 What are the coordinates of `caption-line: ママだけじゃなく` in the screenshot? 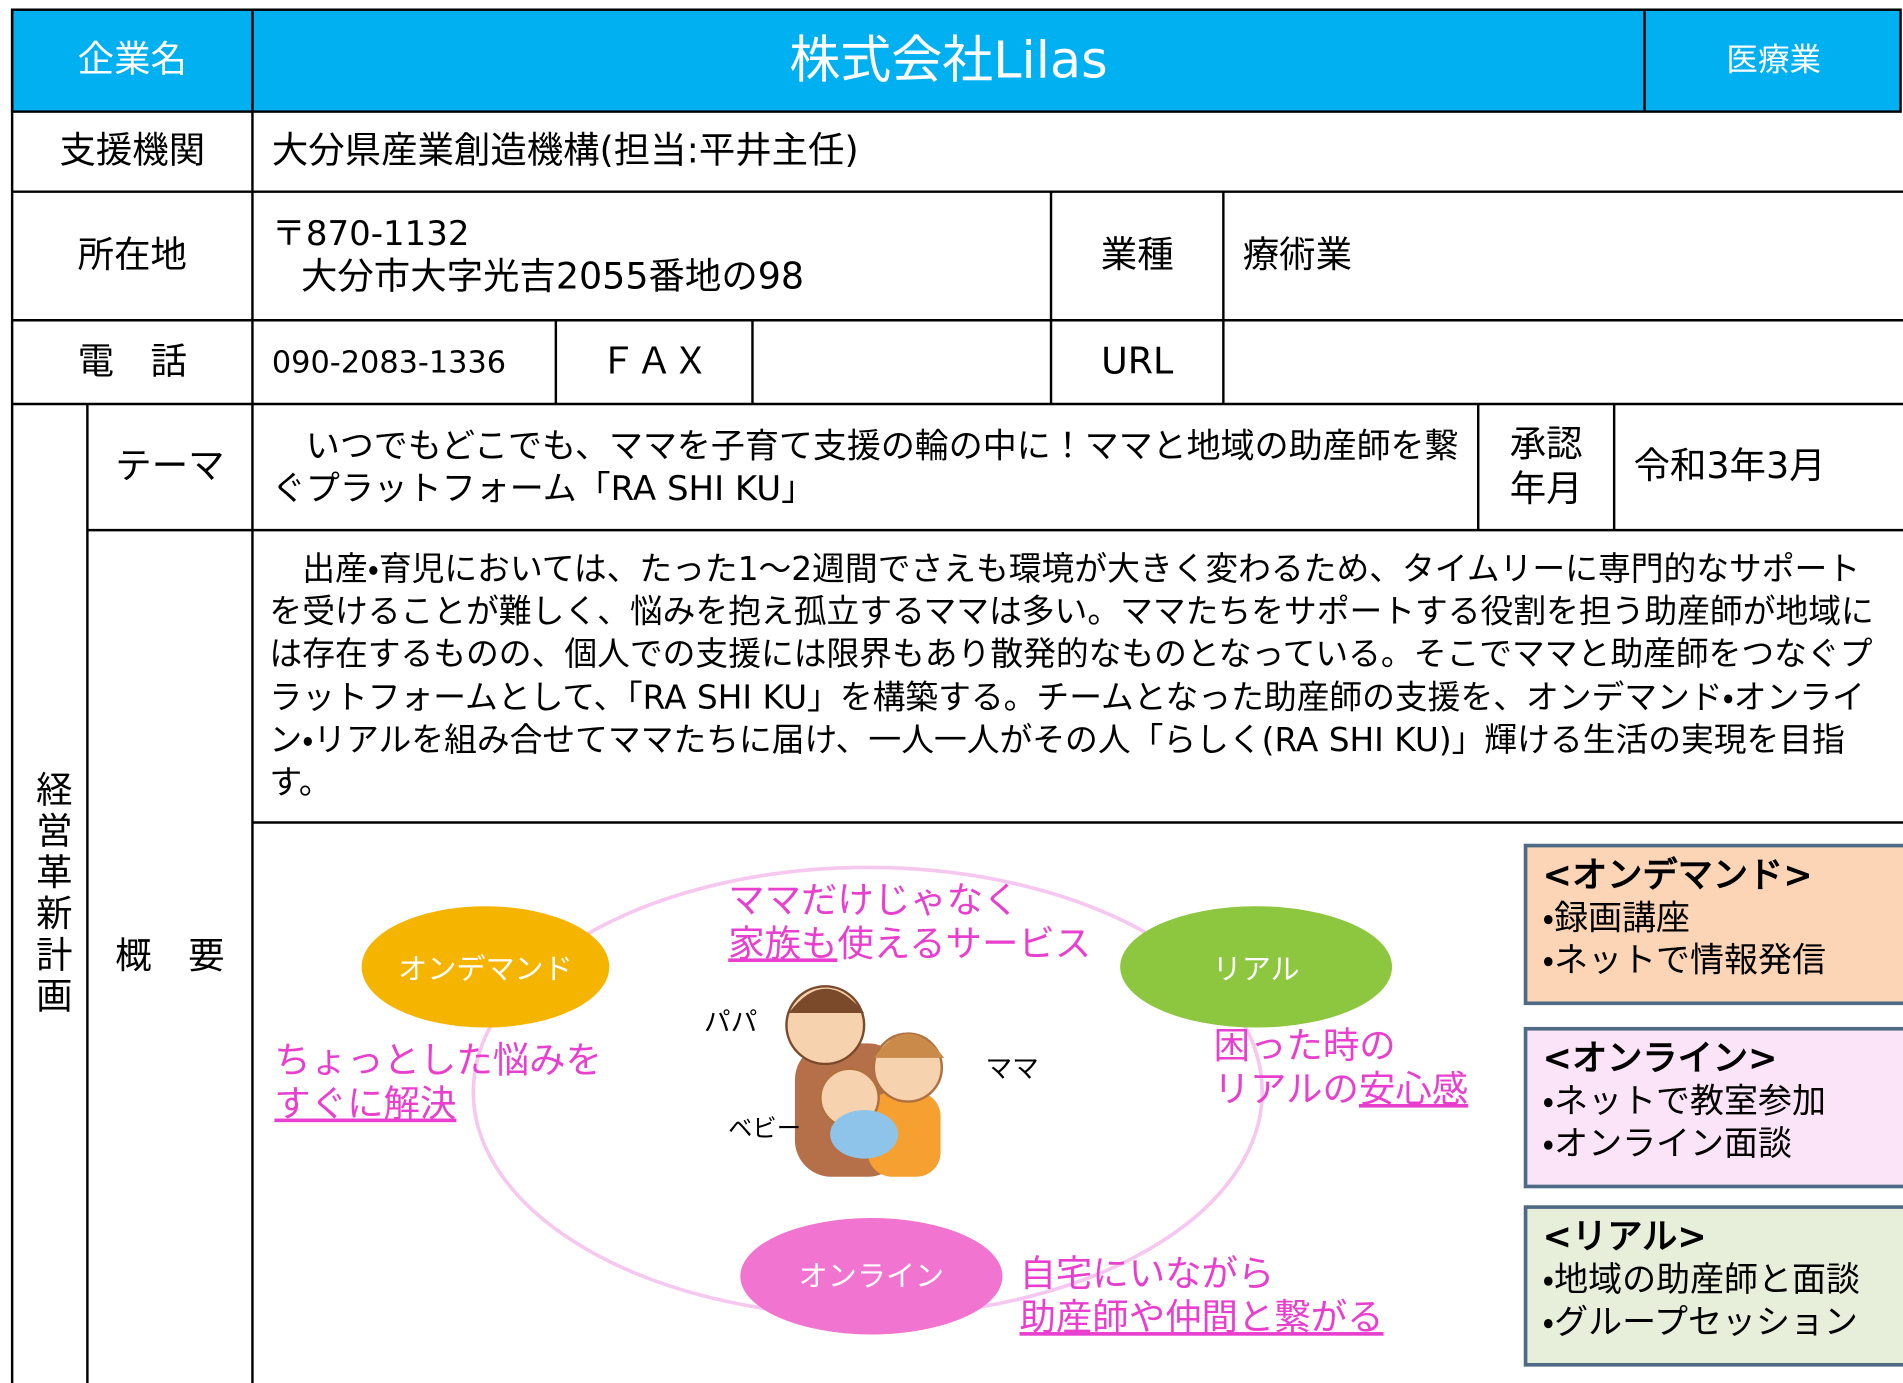 It's located at (874, 900).